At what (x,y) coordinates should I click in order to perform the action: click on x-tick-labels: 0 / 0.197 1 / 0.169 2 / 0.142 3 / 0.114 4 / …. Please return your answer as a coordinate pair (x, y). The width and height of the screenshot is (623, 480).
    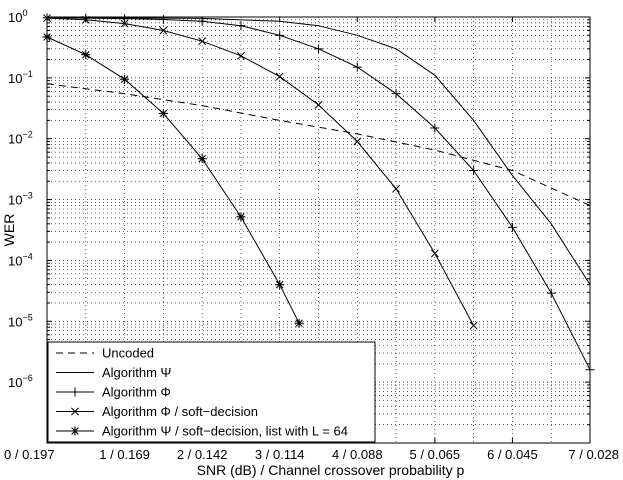
    Looking at the image, I should click on (311, 454).